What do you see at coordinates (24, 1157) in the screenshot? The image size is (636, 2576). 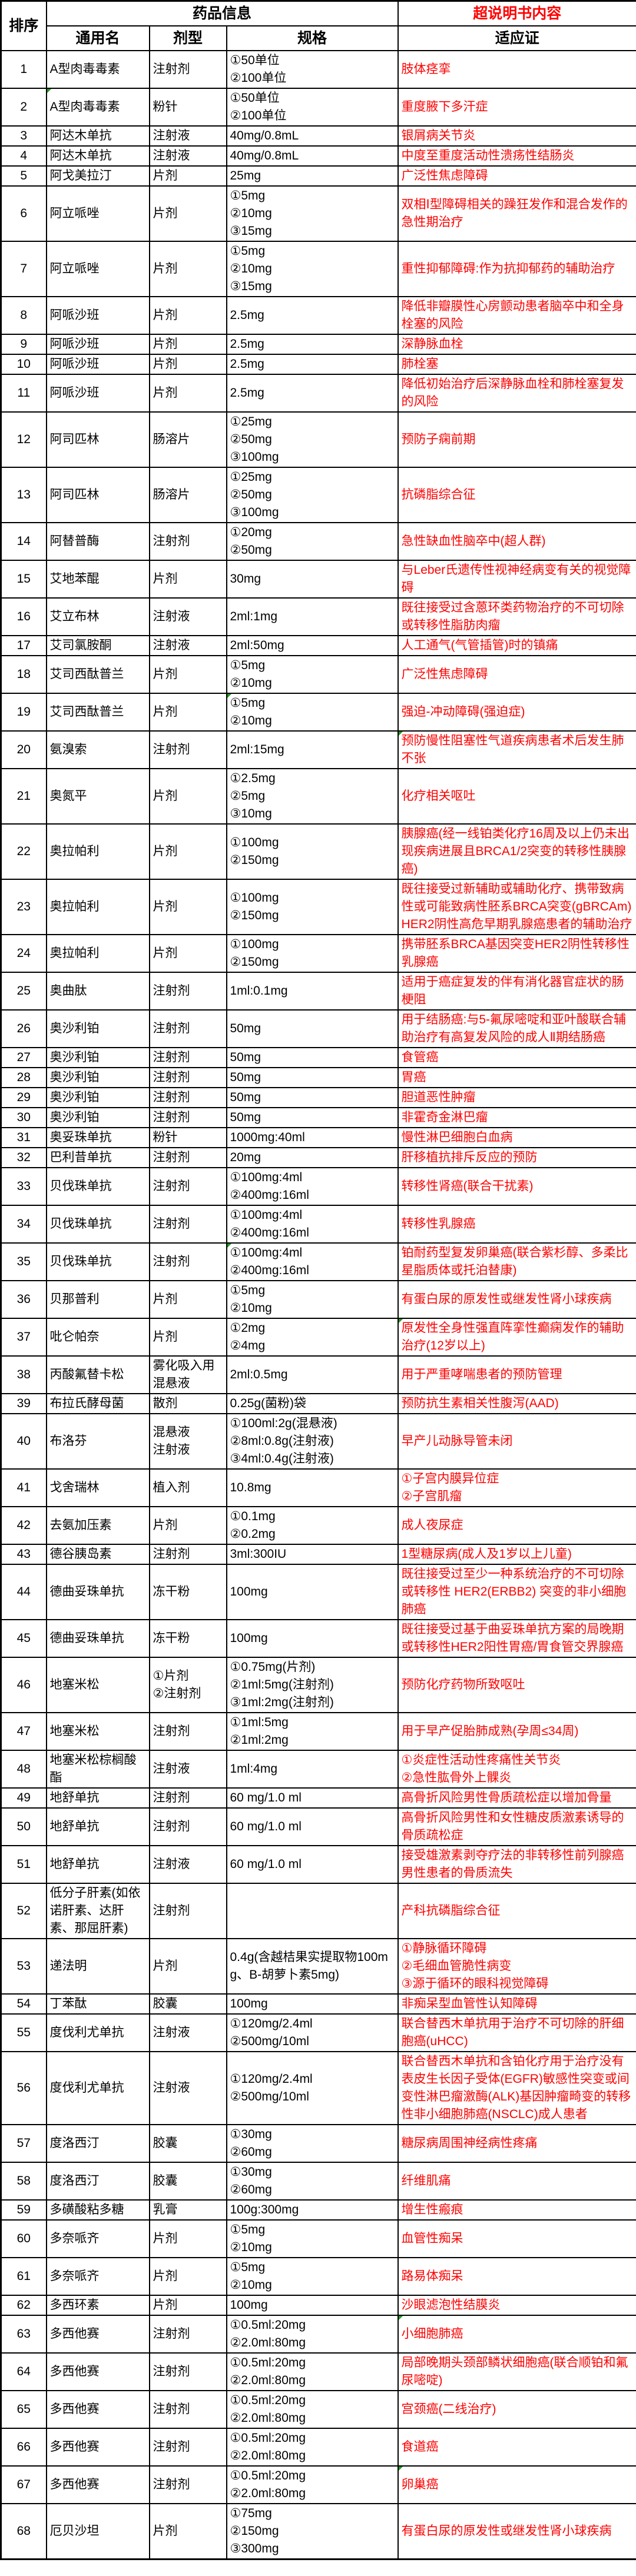 I see `row-order-cell: 32` at bounding box center [24, 1157].